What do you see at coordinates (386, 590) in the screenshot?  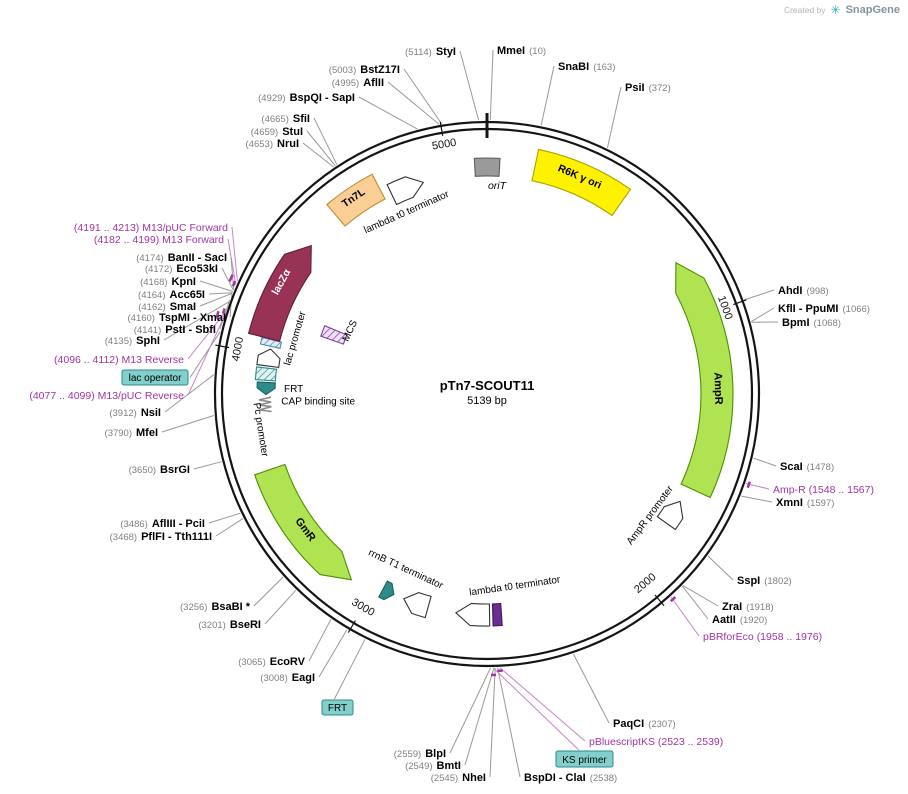 I see `feature-frt-bottom` at bounding box center [386, 590].